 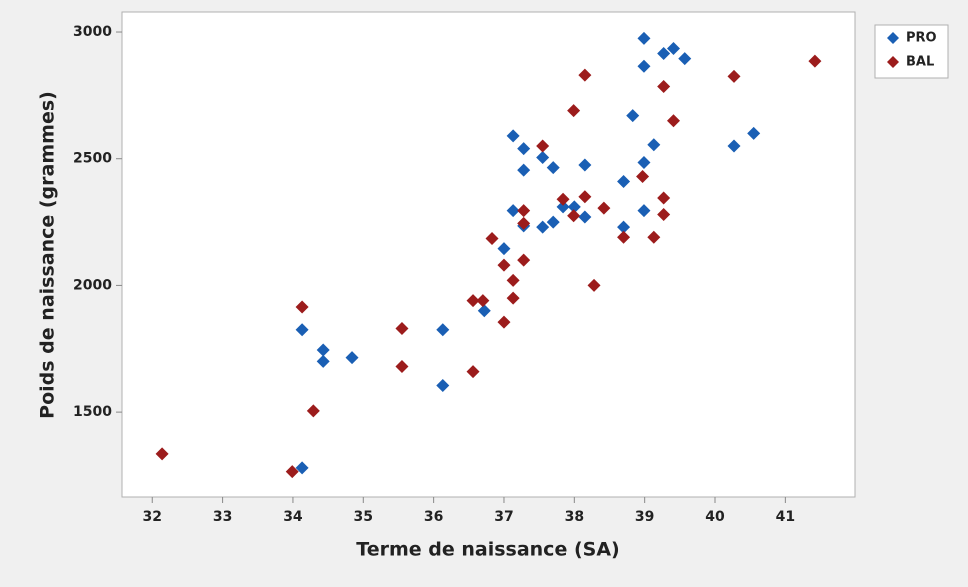 I want to click on x-tick-label: 33, so click(x=222, y=517).